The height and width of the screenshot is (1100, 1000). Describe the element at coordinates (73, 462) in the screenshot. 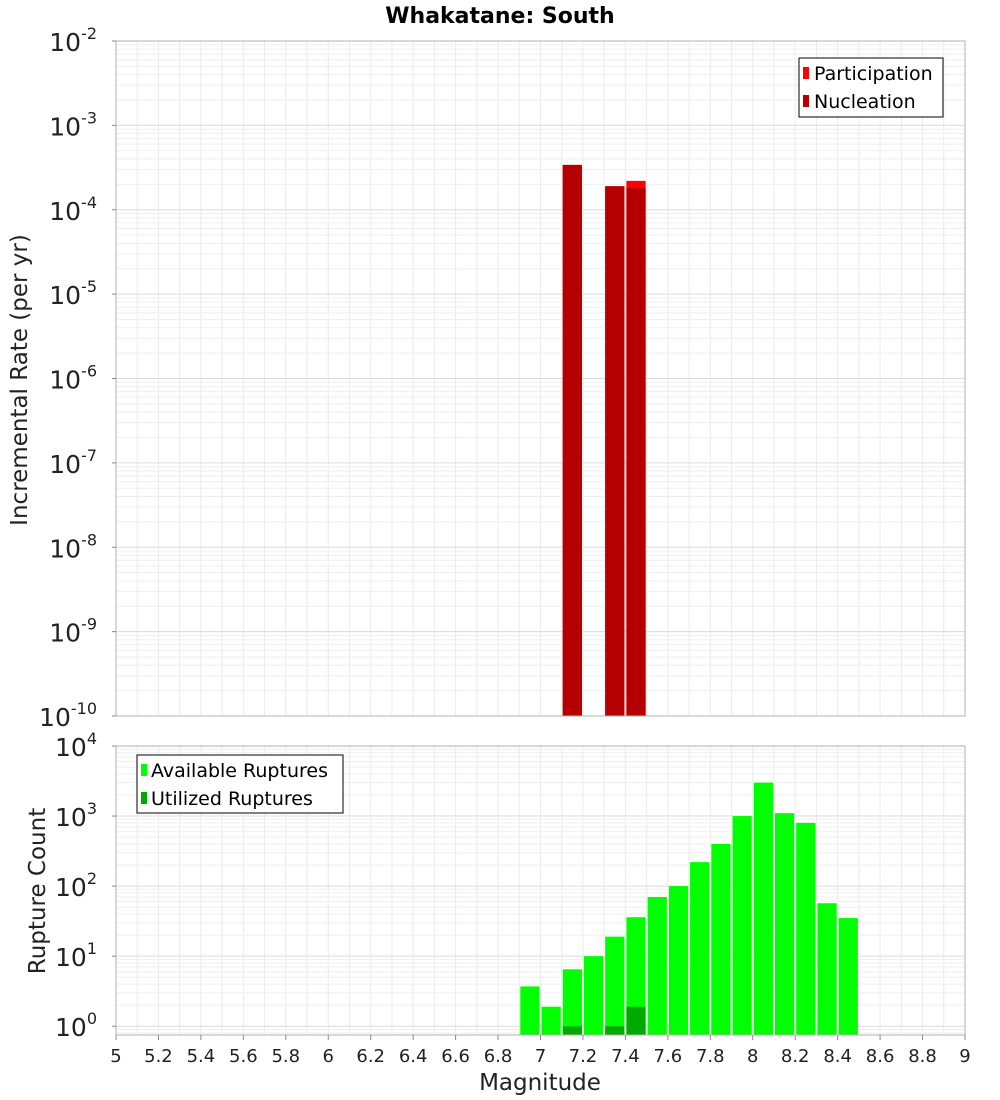

I see `rate-y-tick-label: 10⁻⁷` at that location.